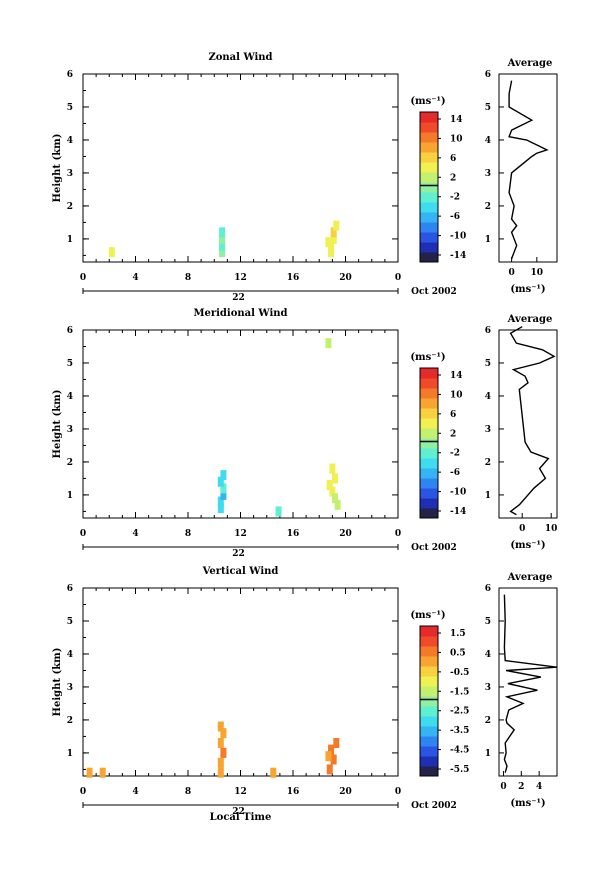  I want to click on profile-y-tick-label: 6, so click(488, 75).